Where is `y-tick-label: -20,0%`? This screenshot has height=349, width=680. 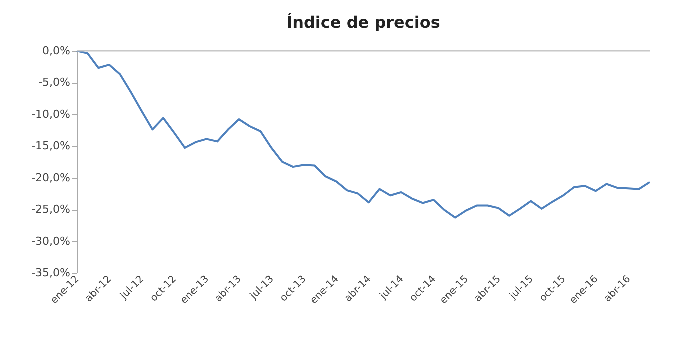 y-tick-label: -20,0% is located at coordinates (51, 177).